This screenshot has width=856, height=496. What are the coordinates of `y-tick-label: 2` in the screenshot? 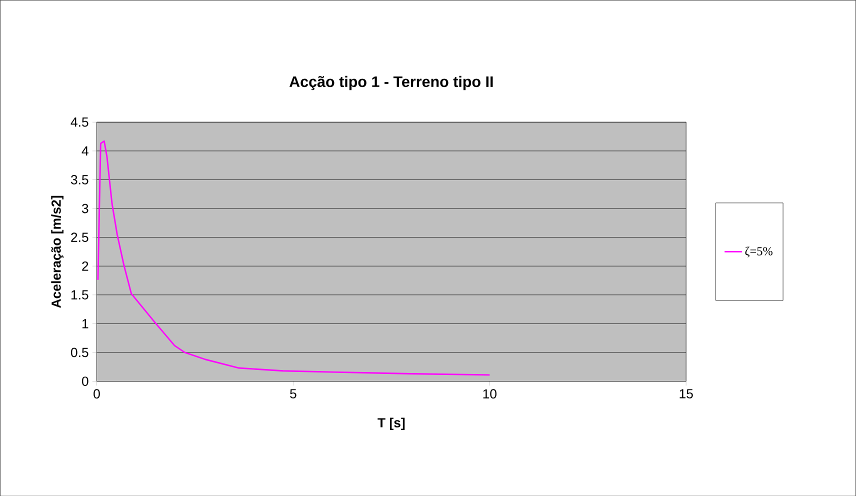 It's located at (85, 266).